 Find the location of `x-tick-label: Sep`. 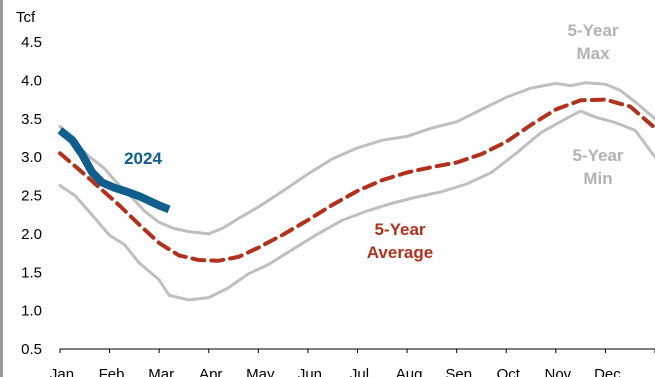

x-tick-label: Sep is located at coordinates (458, 371).